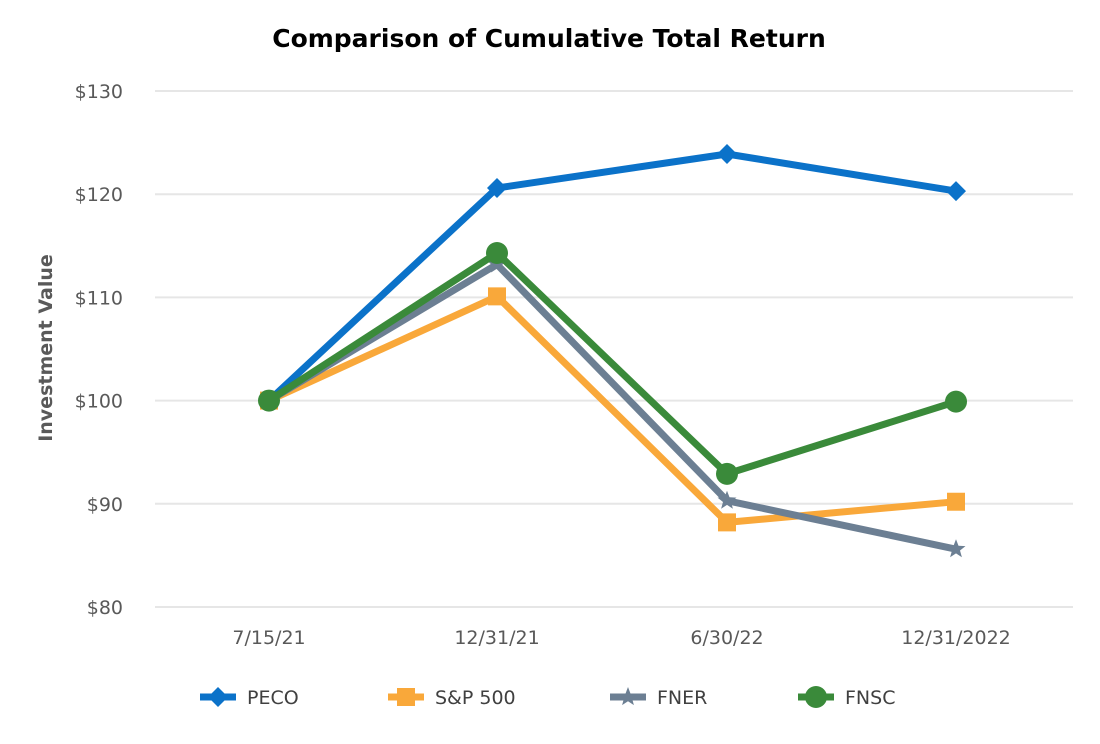 Image resolution: width=1100 pixels, height=744 pixels. I want to click on legend: PECO S&P 500 FNER FNSC, so click(547, 697).